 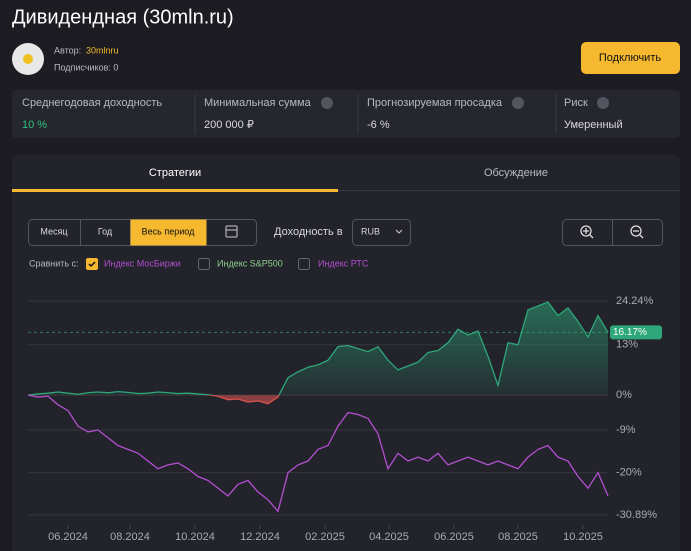 I want to click on currency-label: Доходность в, so click(x=308, y=232).